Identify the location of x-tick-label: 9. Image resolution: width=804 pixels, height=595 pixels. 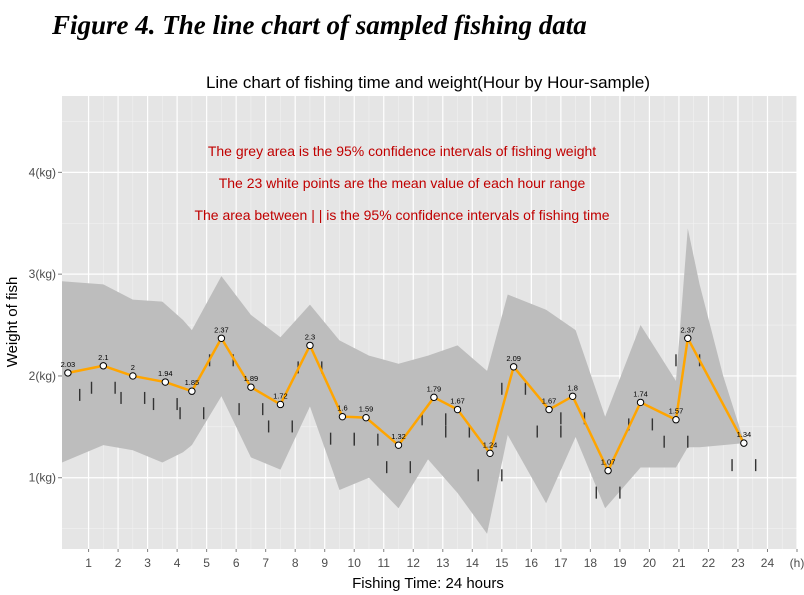
(324, 563).